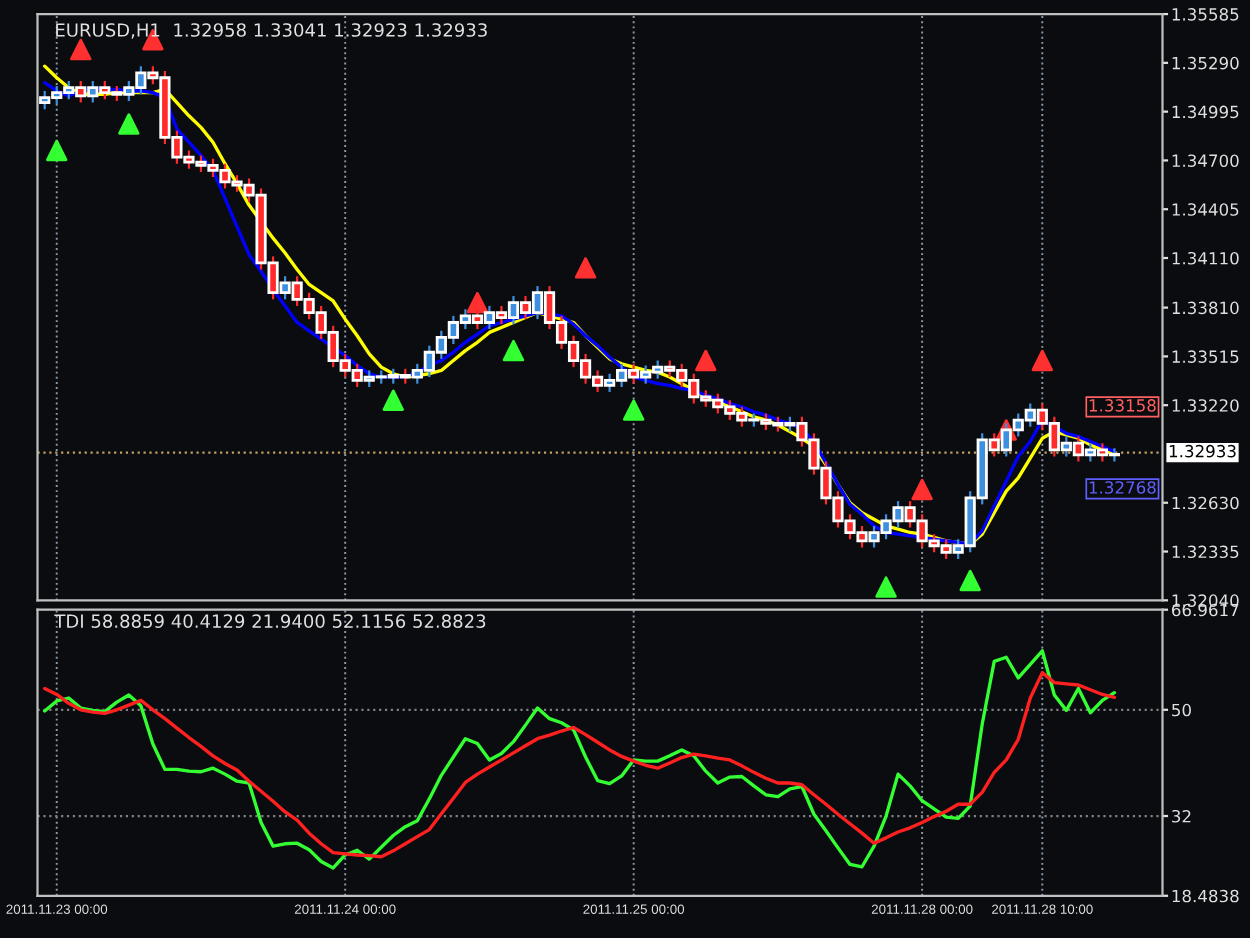 The width and height of the screenshot is (1250, 938). Describe the element at coordinates (1205, 258) in the screenshot. I see `y-tick-label: 1.34110` at that location.